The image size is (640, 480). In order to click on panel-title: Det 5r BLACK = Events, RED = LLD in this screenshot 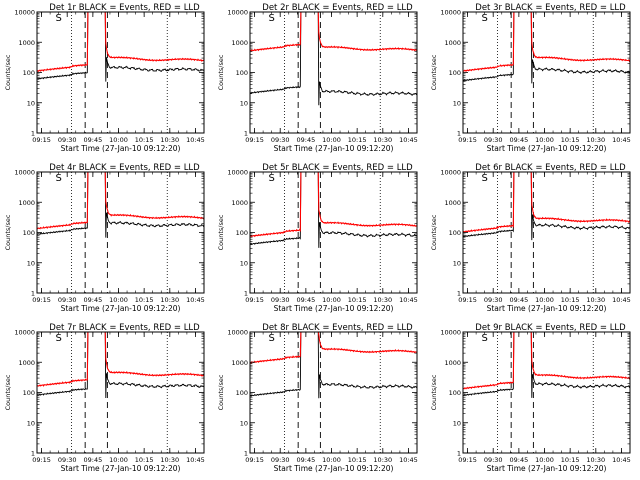, I will do `click(337, 168)`.